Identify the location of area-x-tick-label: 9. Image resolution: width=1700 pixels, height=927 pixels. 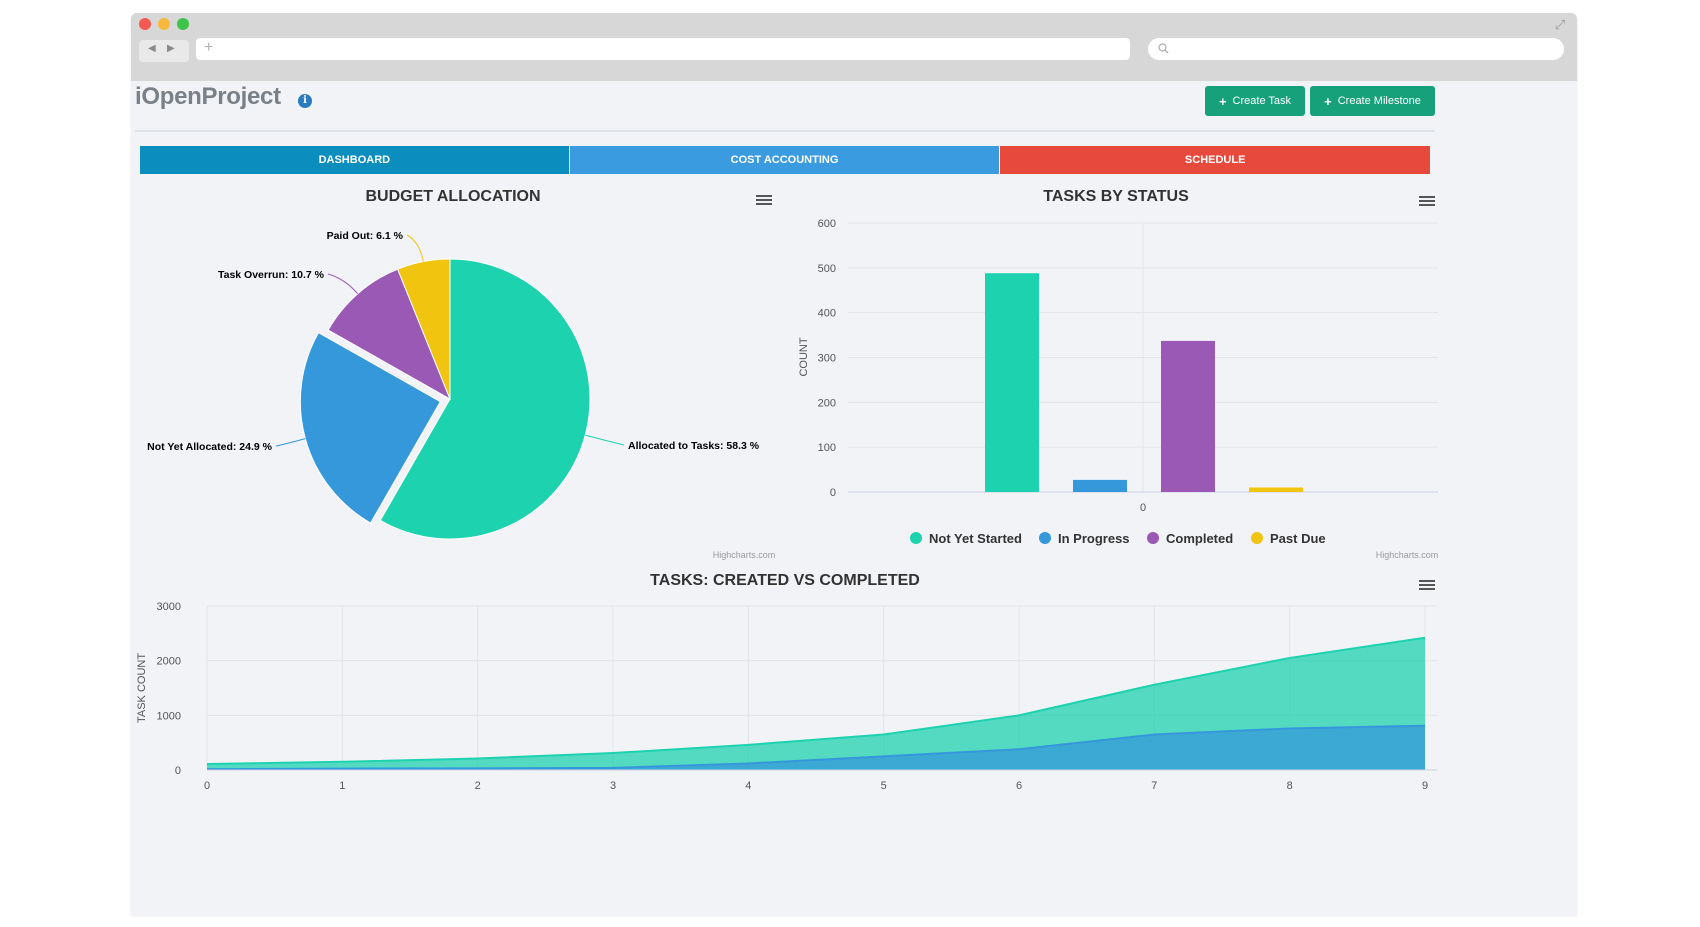
(1425, 786).